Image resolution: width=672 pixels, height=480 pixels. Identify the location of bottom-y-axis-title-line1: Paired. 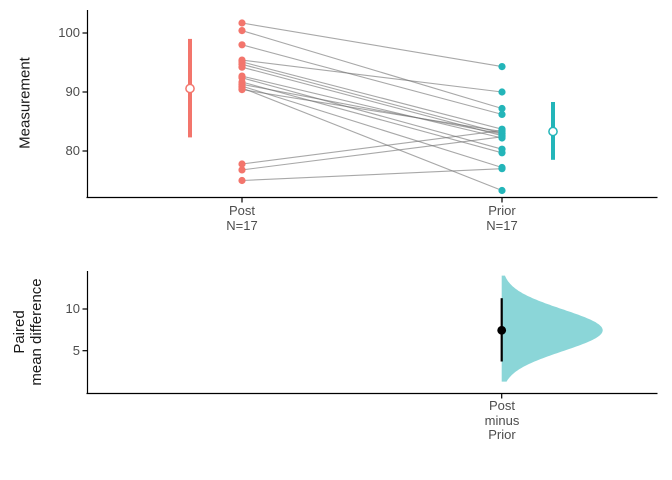
(19, 332).